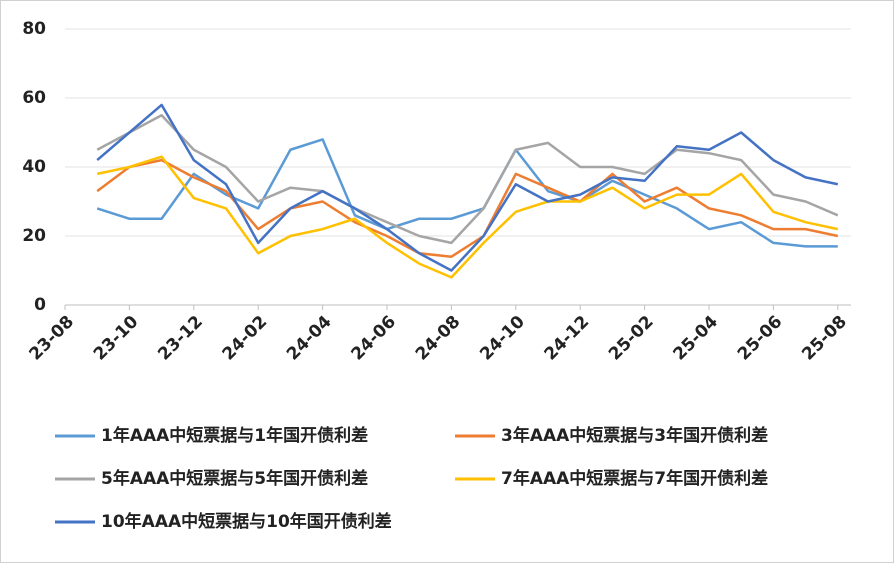 The image size is (894, 563). I want to click on y-tick-label: 20, so click(34, 236).